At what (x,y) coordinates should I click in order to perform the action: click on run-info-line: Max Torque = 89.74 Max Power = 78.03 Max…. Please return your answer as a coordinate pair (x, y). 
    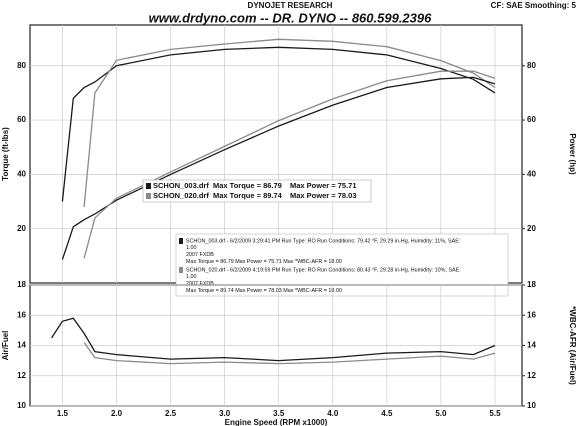
    Looking at the image, I should click on (264, 291).